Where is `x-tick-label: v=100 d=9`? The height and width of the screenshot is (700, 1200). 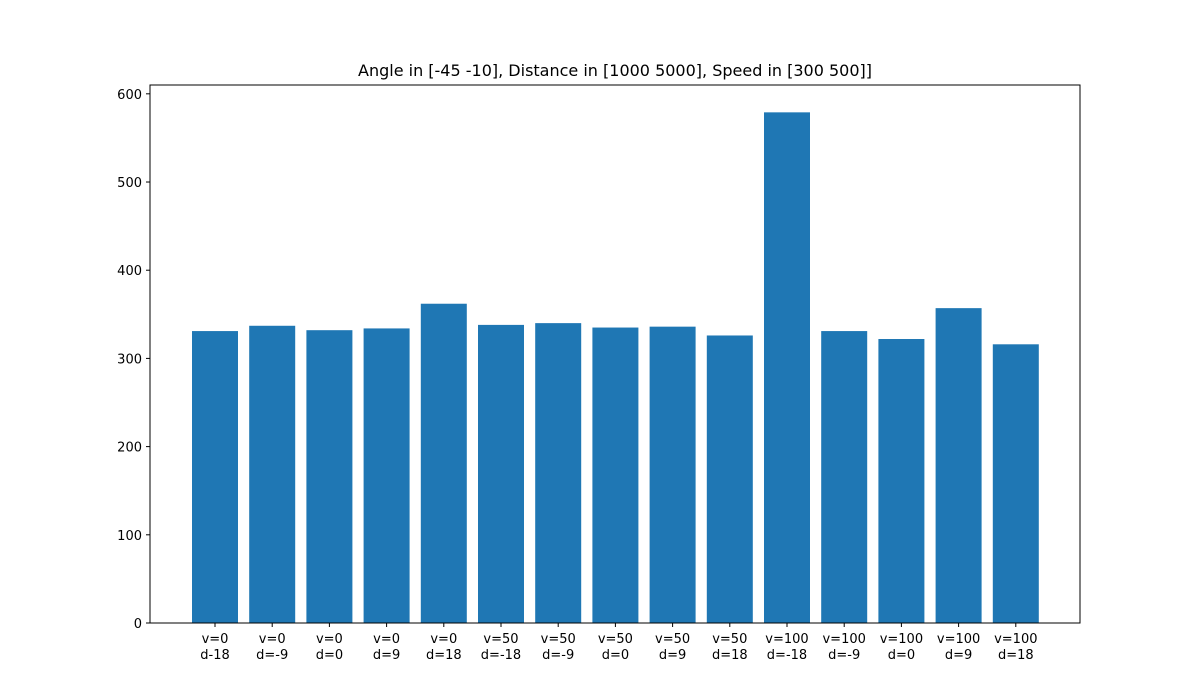
x-tick-label: v=100 d=9 is located at coordinates (958, 647).